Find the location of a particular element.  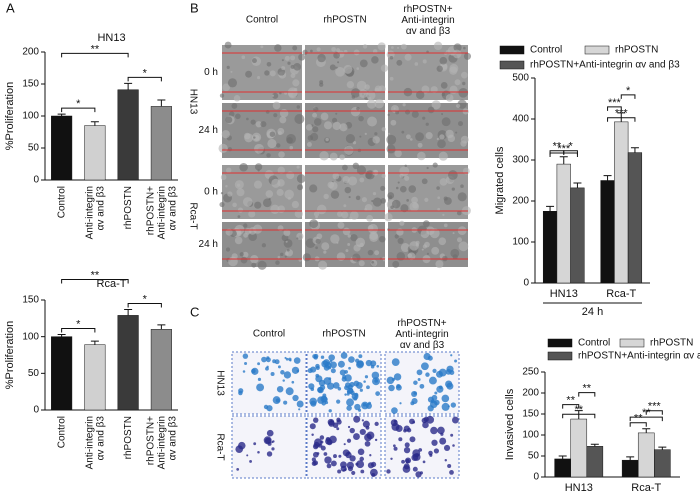

significance-label: ** is located at coordinates (638, 419).